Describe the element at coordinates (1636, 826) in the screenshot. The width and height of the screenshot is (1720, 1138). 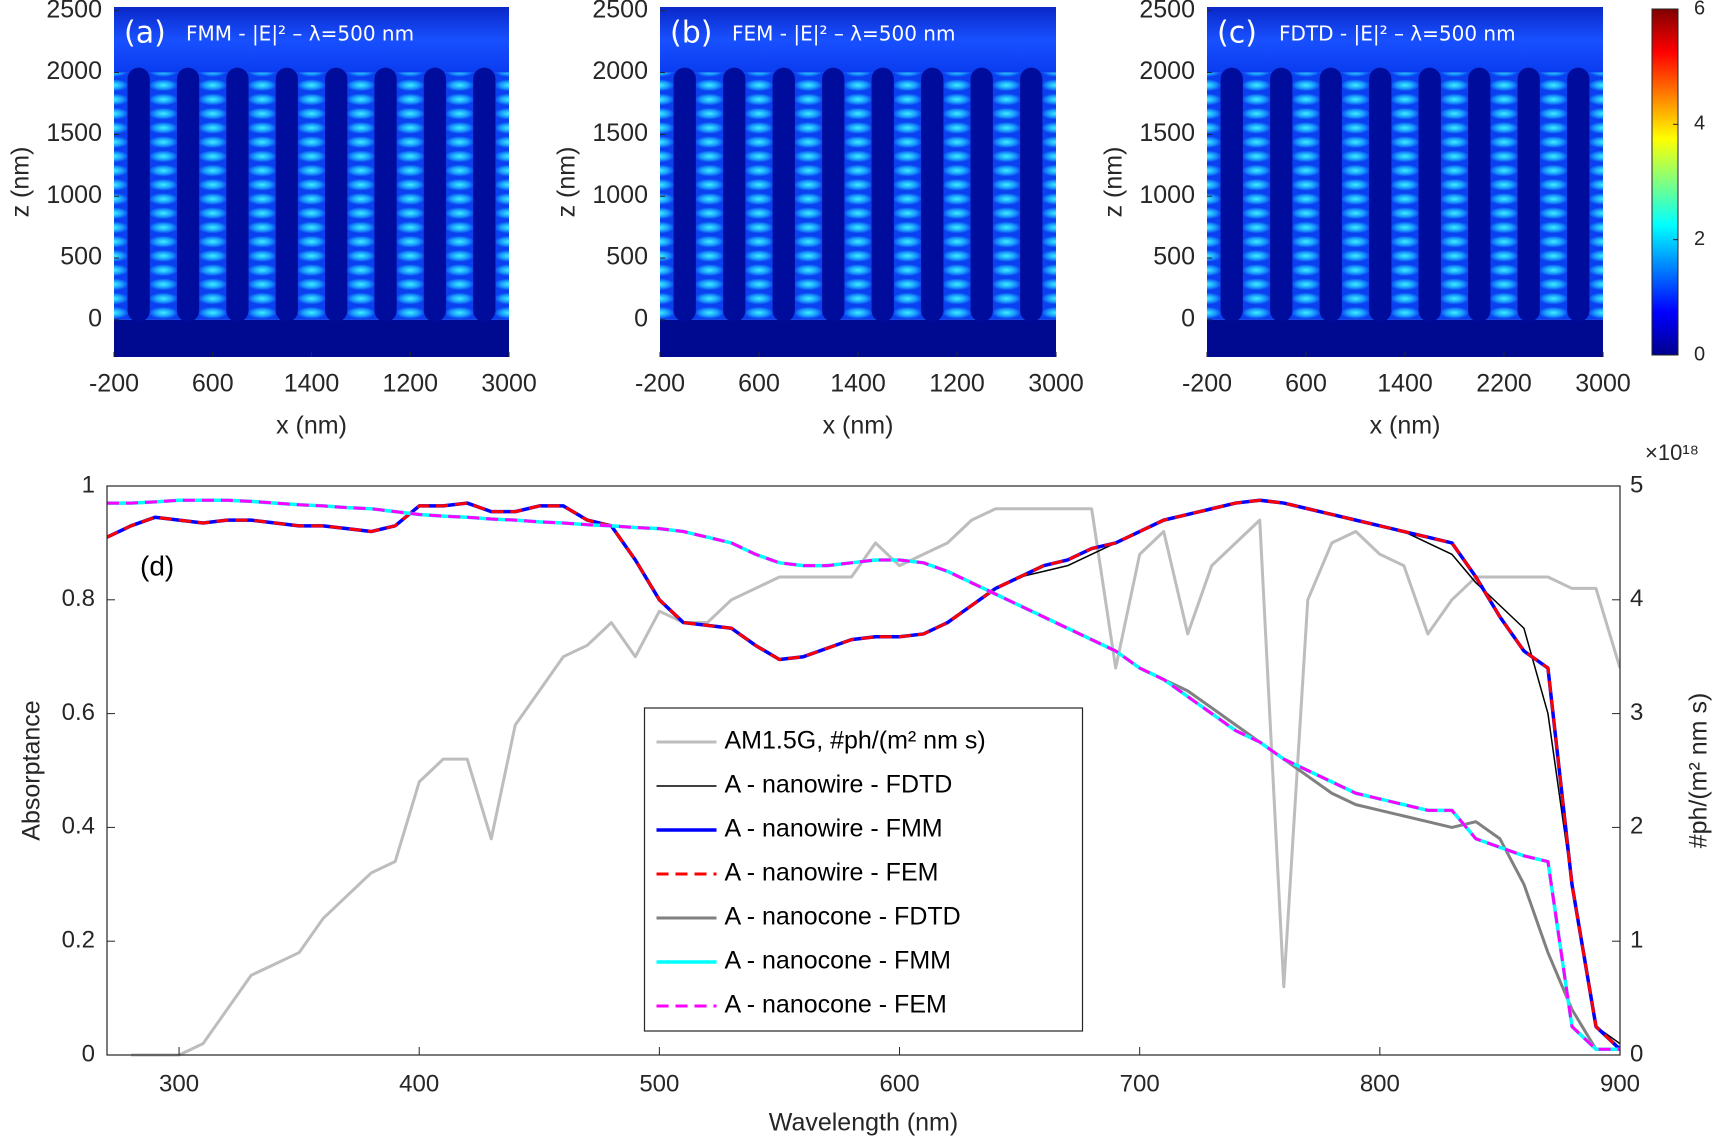
I see `y2-tick-label: 2` at that location.